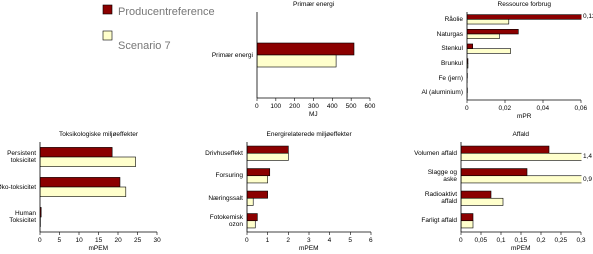 This screenshot has height=254, width=593. I want to click on category-label: Øko-toksicitet, so click(18, 187).